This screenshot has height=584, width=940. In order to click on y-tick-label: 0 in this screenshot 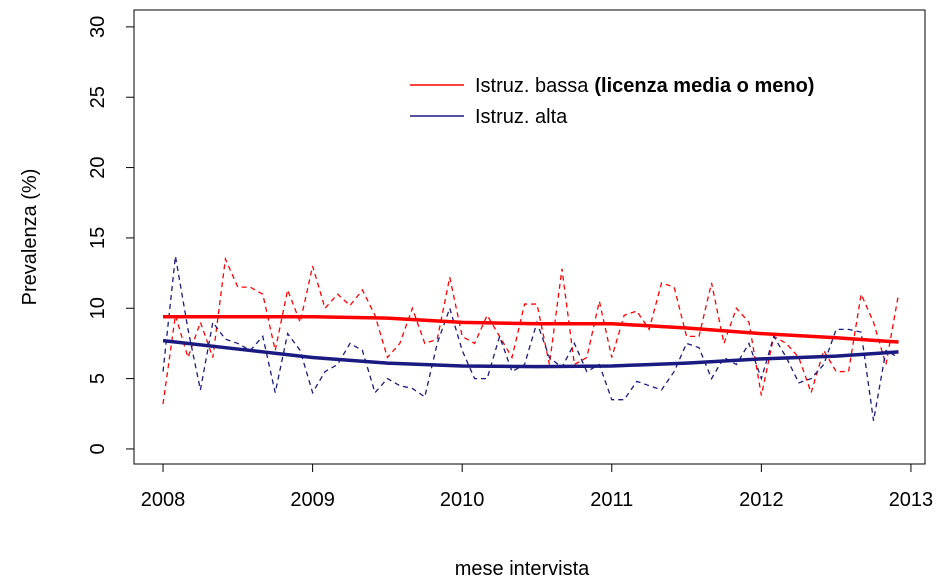, I will do `click(98, 448)`.